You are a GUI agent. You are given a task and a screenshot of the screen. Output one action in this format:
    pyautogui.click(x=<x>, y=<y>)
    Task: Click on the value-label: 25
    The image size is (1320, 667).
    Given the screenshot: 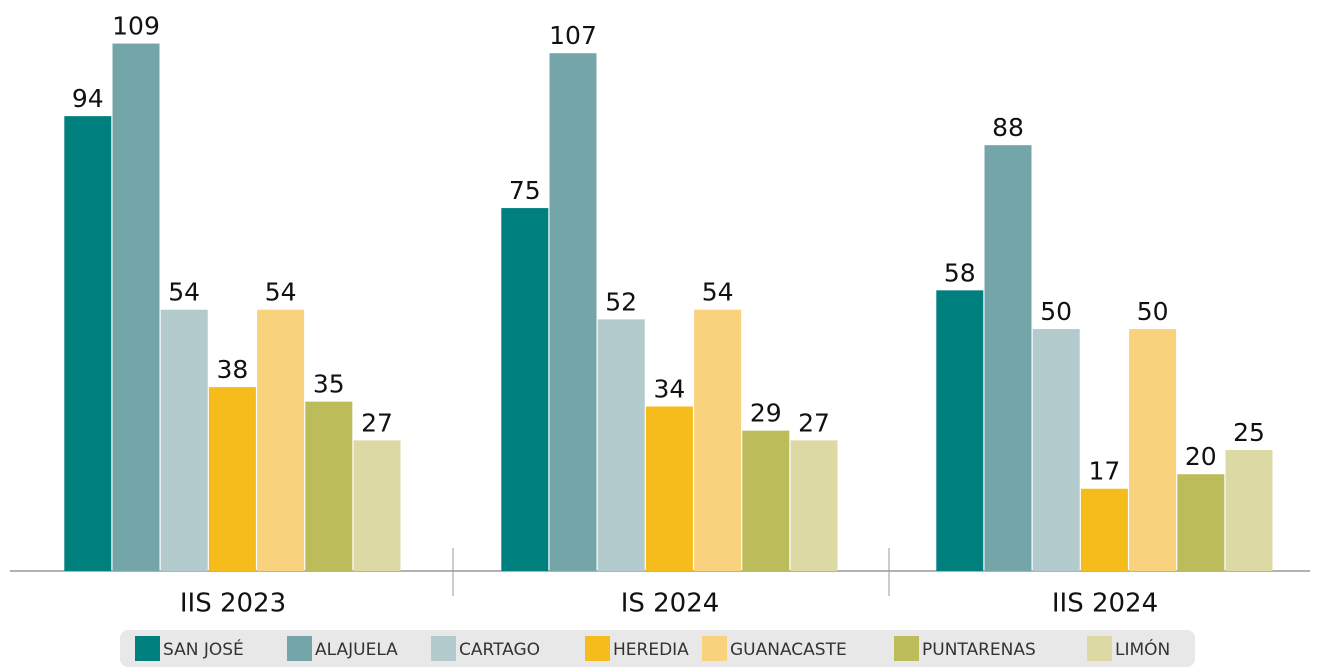 What is the action you would take?
    pyautogui.click(x=1249, y=432)
    